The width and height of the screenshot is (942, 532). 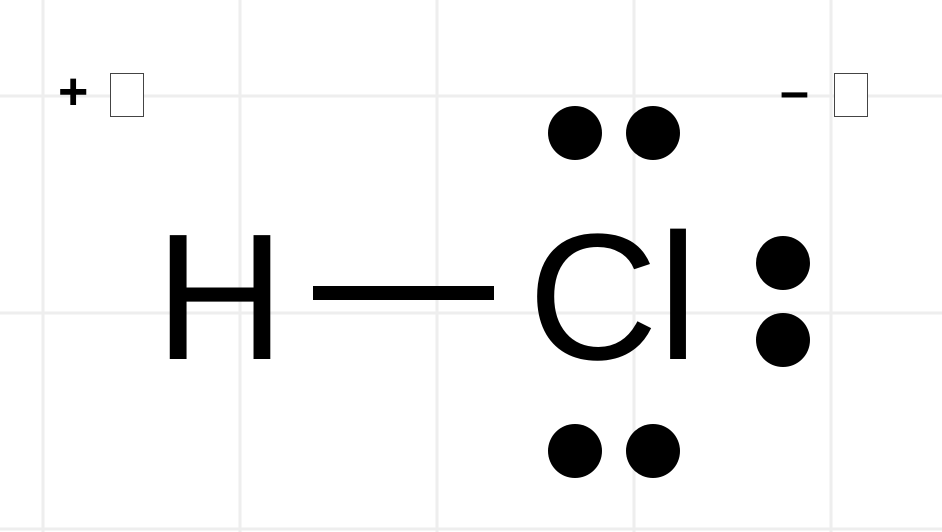 I want to click on partial-charge-box-hydrogen, so click(x=127, y=95).